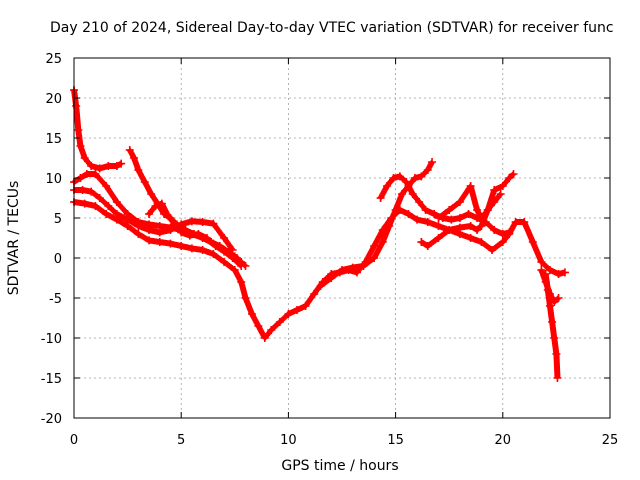  What do you see at coordinates (503, 440) in the screenshot?
I see `x-tick-label: 20` at bounding box center [503, 440].